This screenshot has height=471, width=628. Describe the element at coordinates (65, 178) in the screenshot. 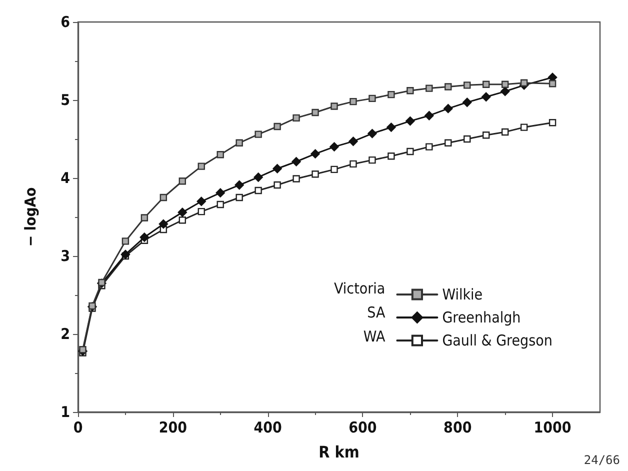

I see `y-tick-label: 4` at that location.